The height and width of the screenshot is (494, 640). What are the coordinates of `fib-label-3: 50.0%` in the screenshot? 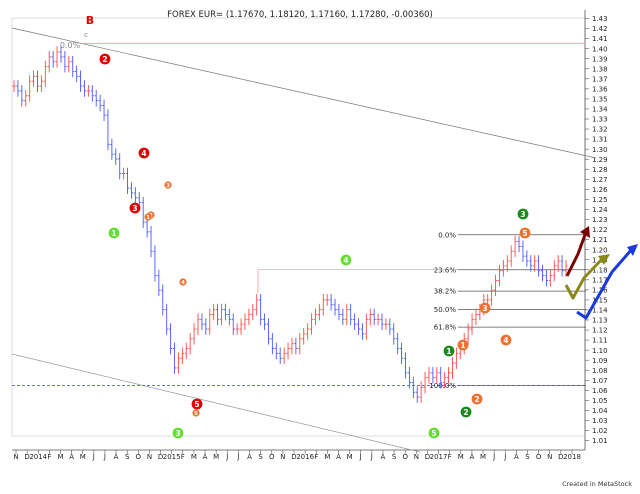 It's located at (445, 310).